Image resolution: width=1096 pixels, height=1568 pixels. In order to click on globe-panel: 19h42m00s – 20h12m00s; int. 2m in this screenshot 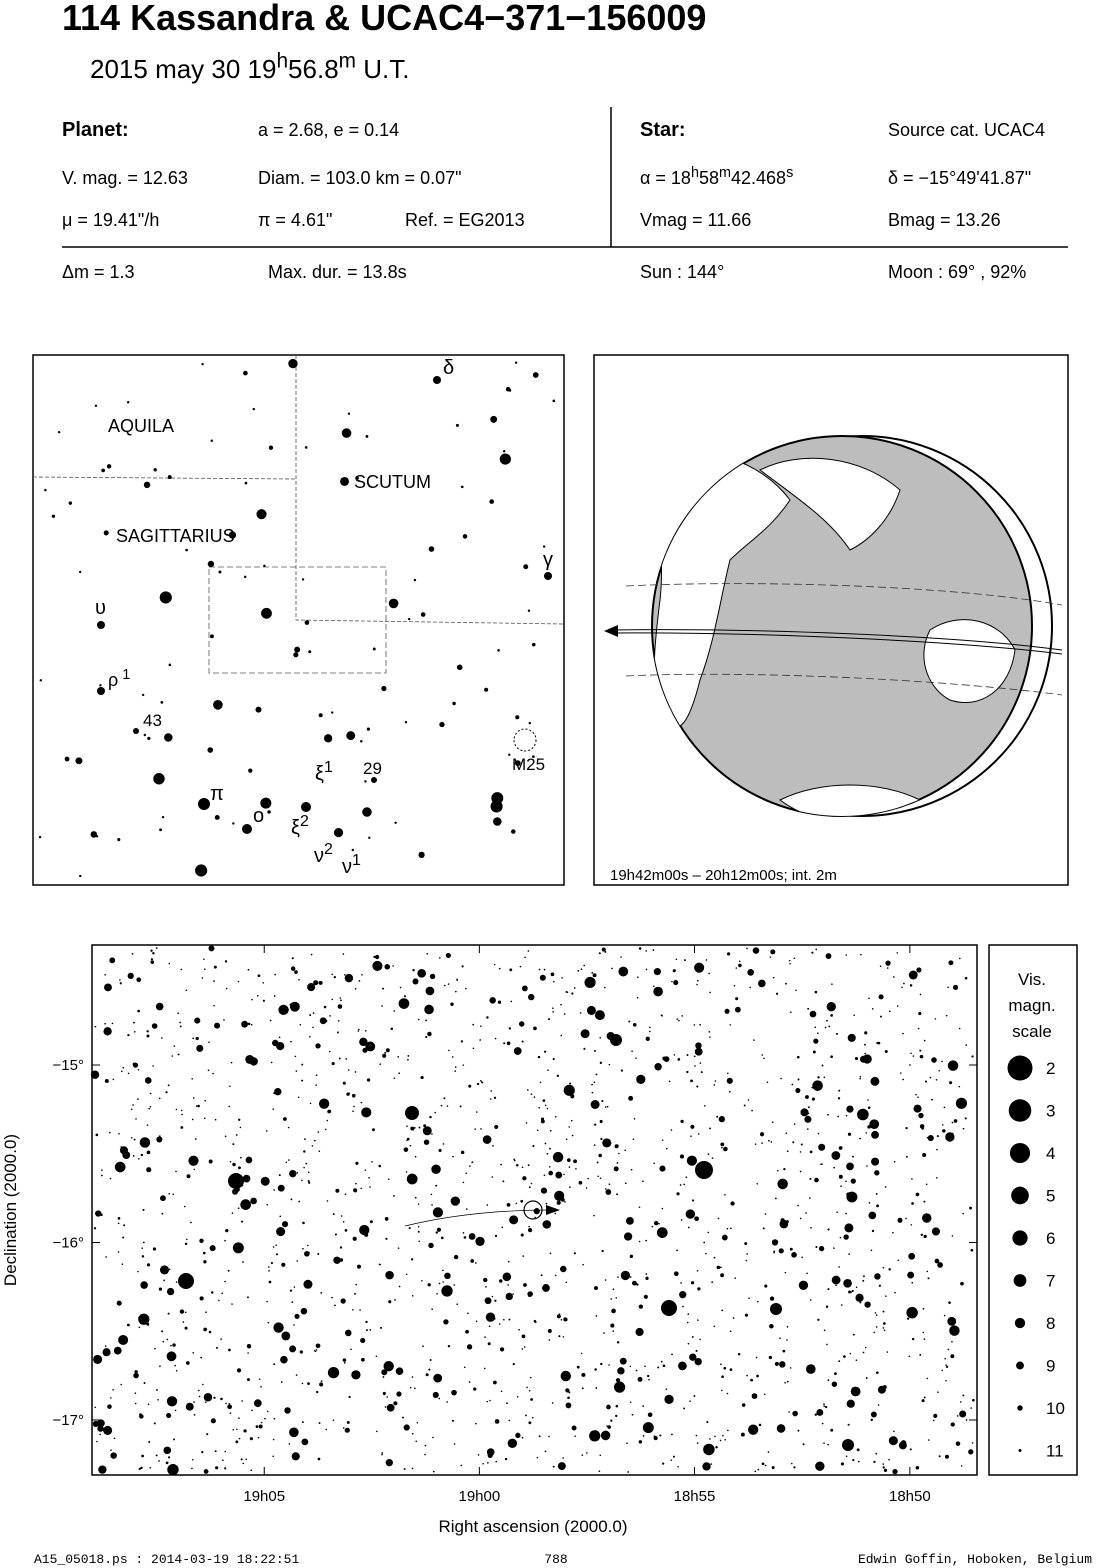, I will do `click(831, 620)`.